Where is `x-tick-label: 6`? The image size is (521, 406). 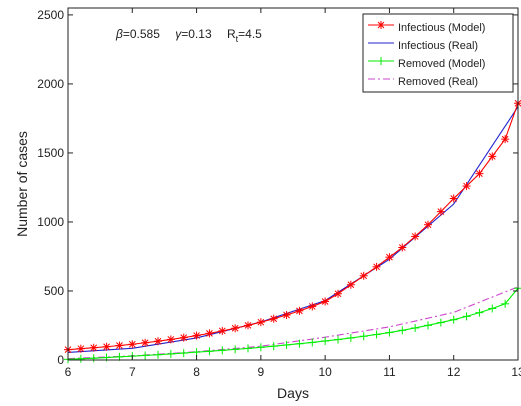 x-tick-label: 6 is located at coordinates (68, 372).